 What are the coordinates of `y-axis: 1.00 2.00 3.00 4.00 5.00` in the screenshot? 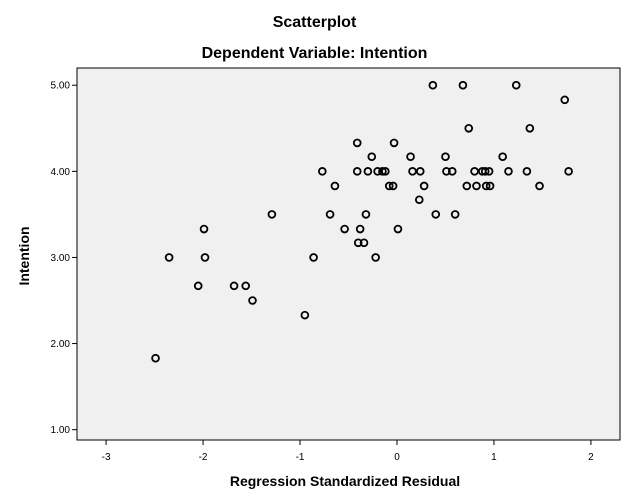 It's located at (64, 258).